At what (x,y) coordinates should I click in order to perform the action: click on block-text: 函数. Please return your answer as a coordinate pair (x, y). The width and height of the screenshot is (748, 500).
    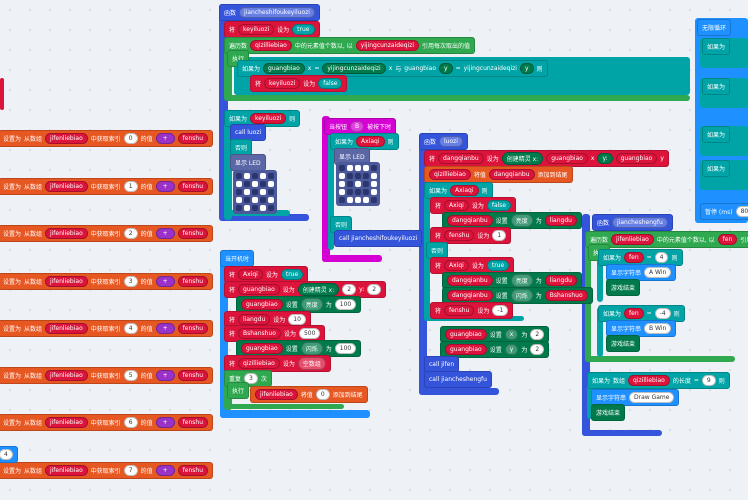
    Looking at the image, I should click on (230, 13).